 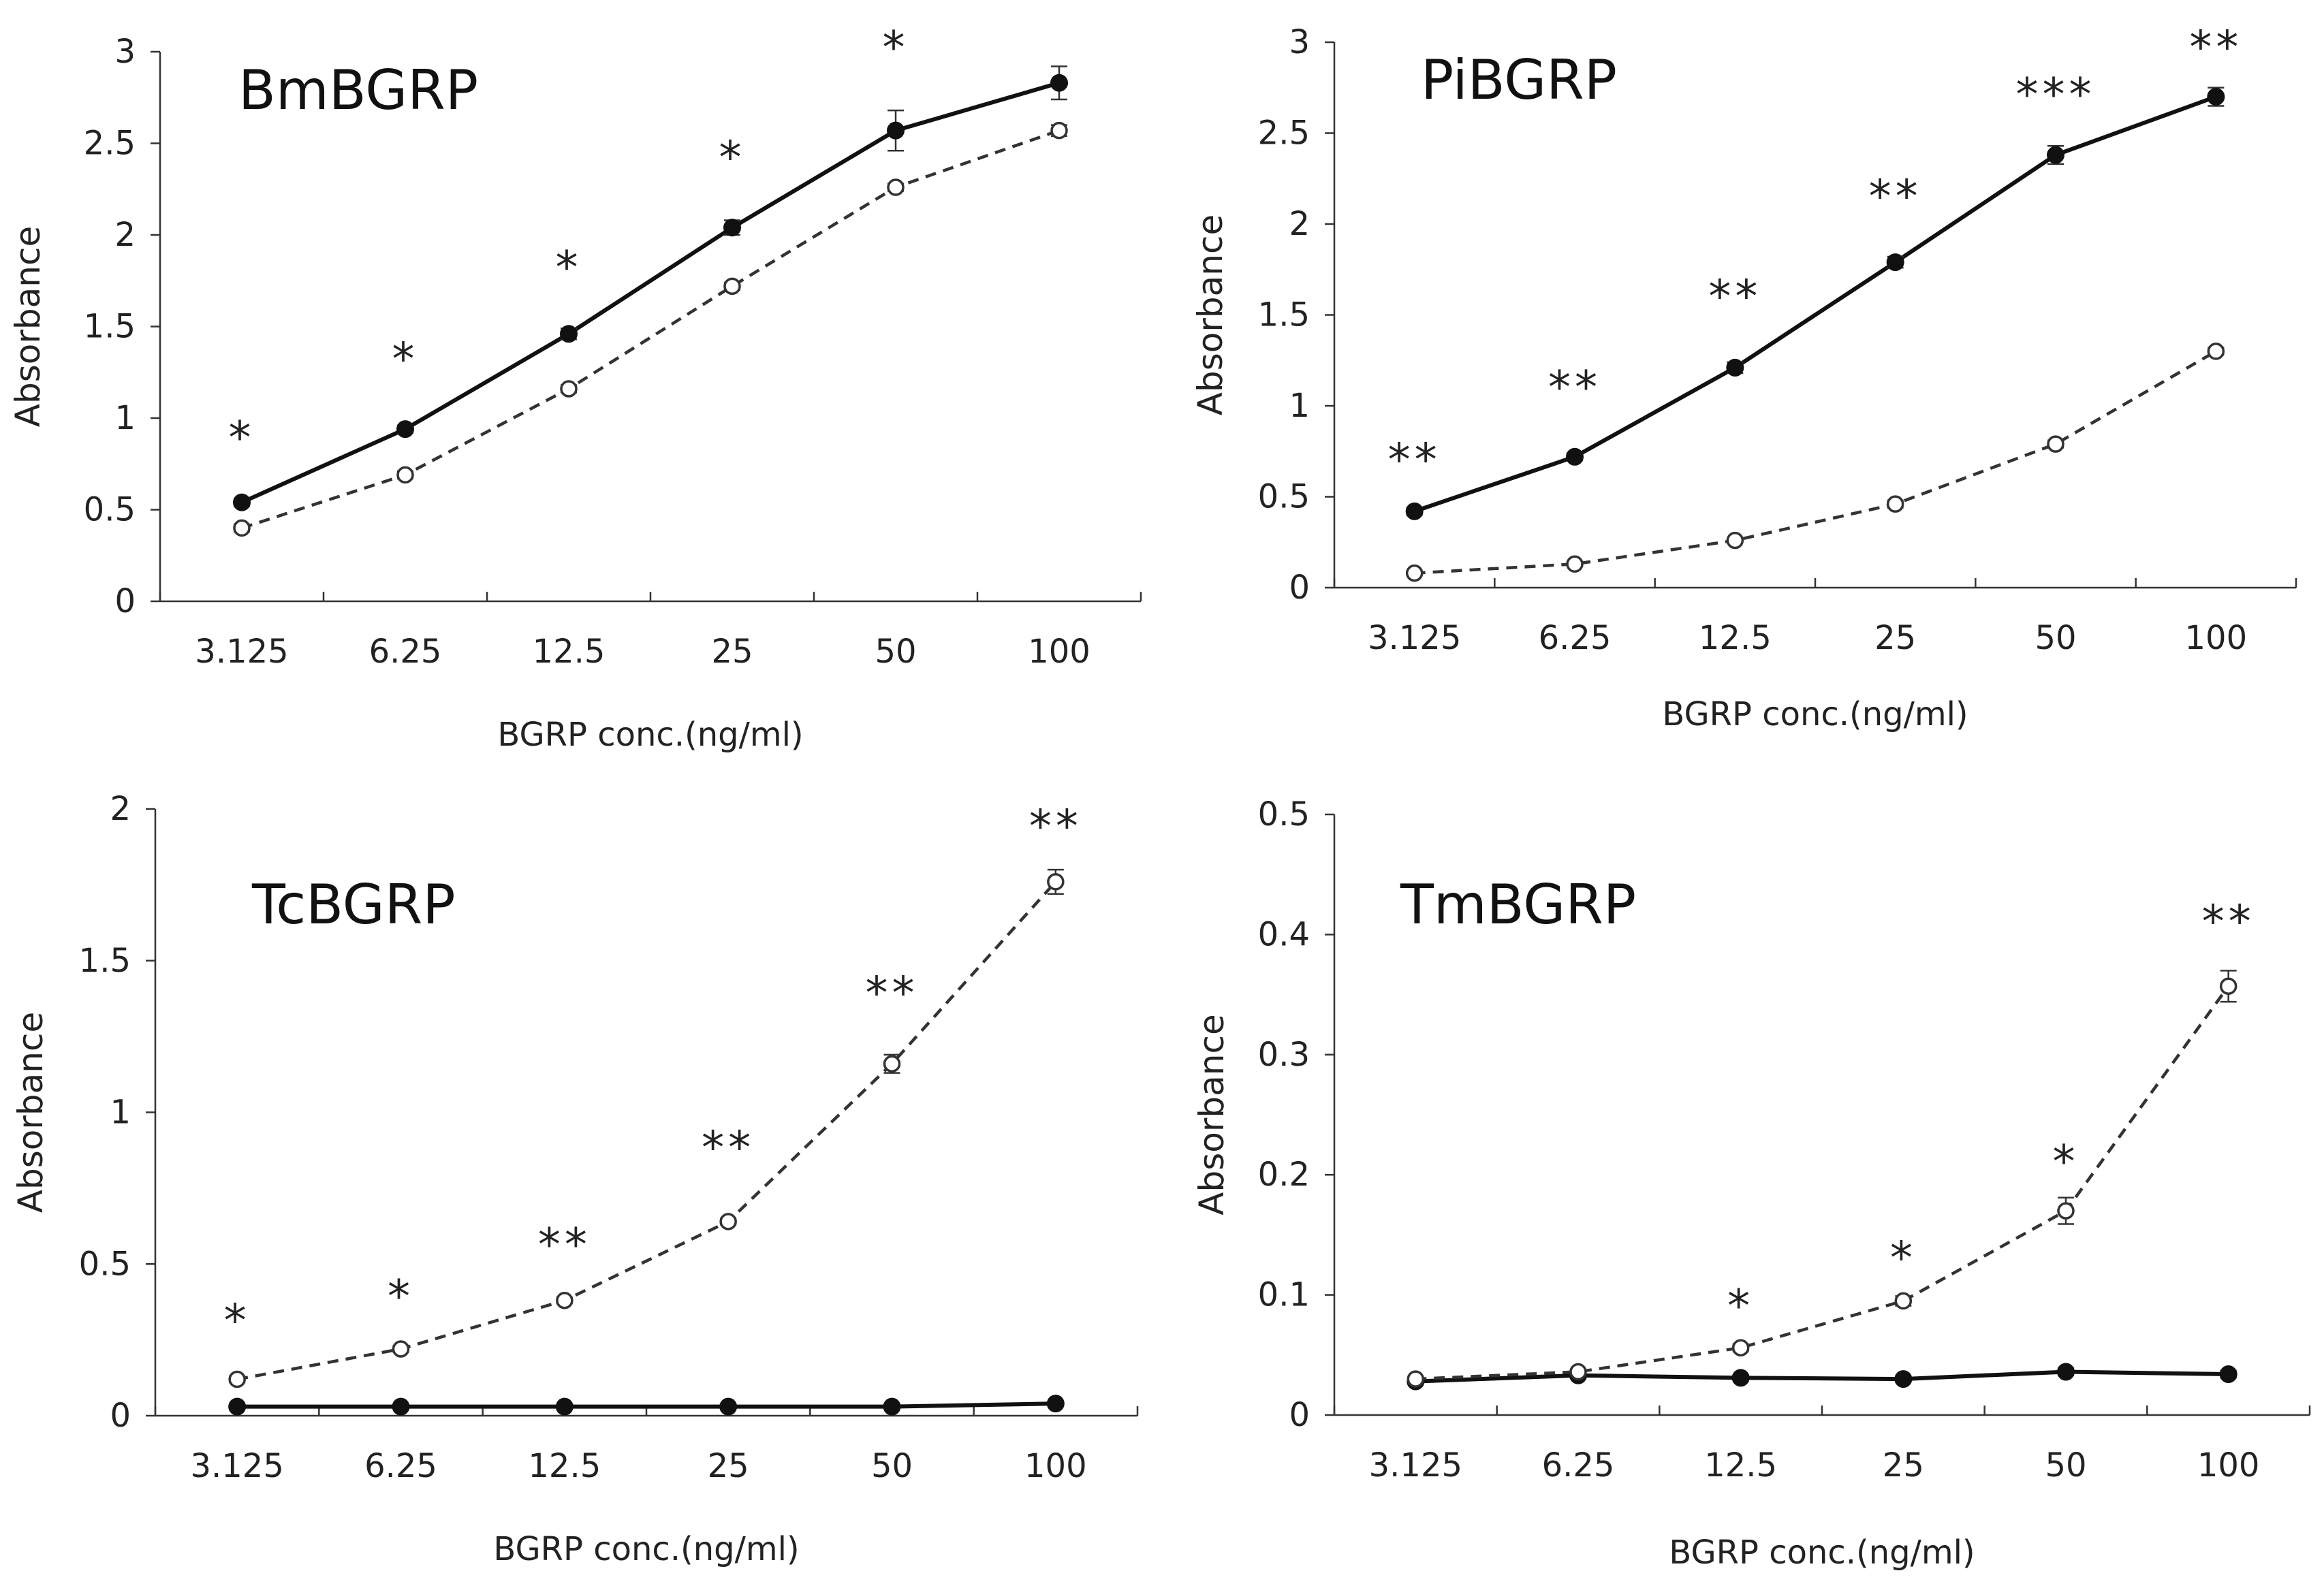 What do you see at coordinates (1519, 80) in the screenshot?
I see `panel-title: PiBGRP` at bounding box center [1519, 80].